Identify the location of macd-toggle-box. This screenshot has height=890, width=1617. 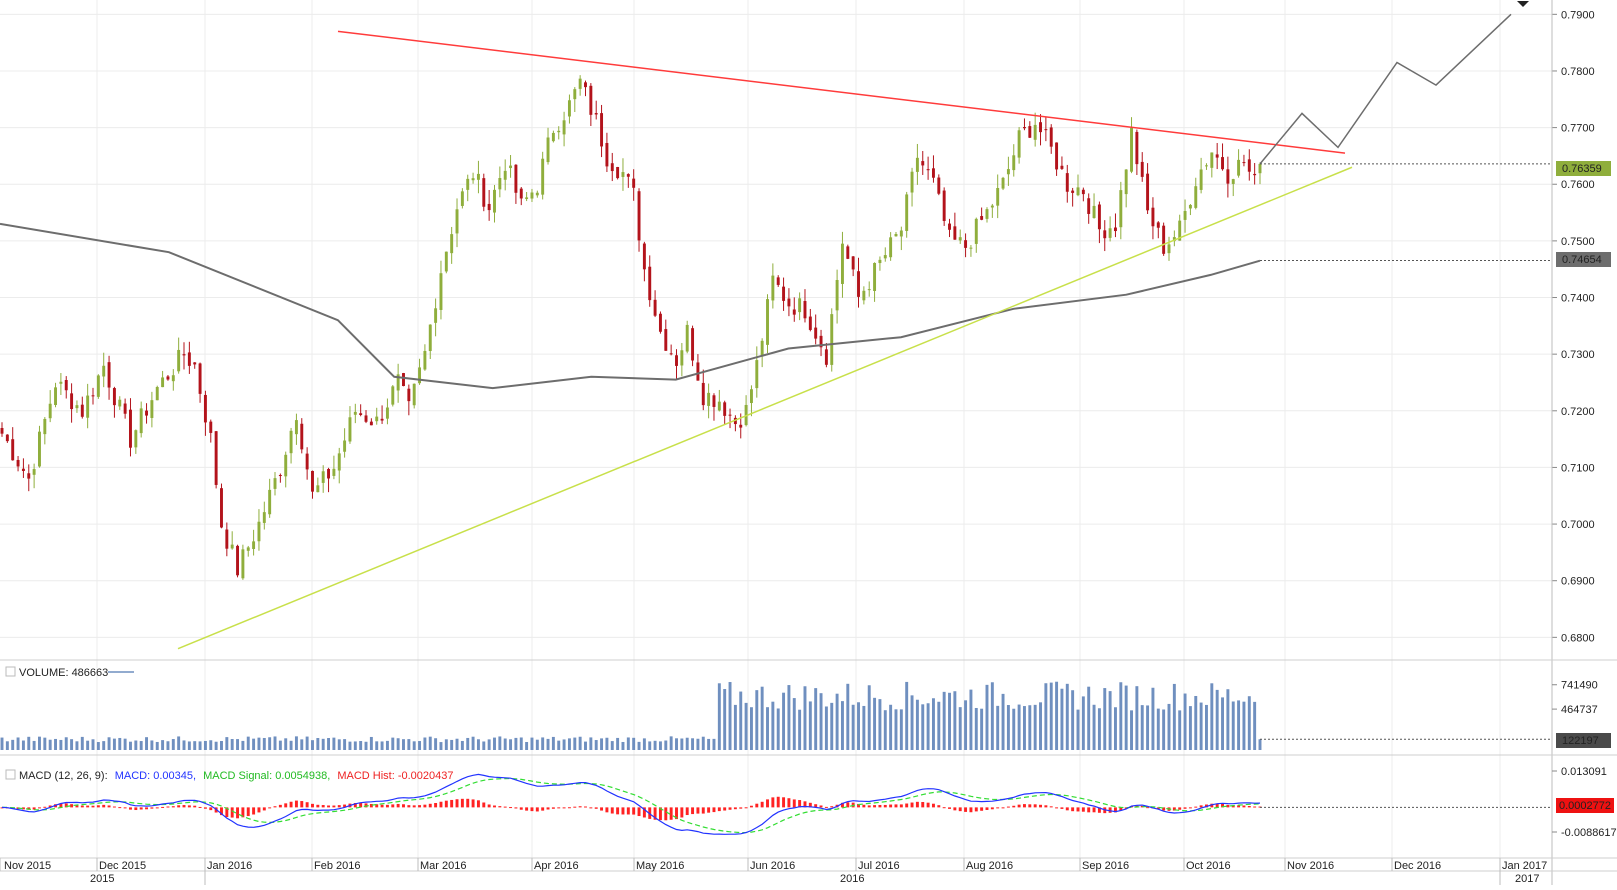
(10, 774).